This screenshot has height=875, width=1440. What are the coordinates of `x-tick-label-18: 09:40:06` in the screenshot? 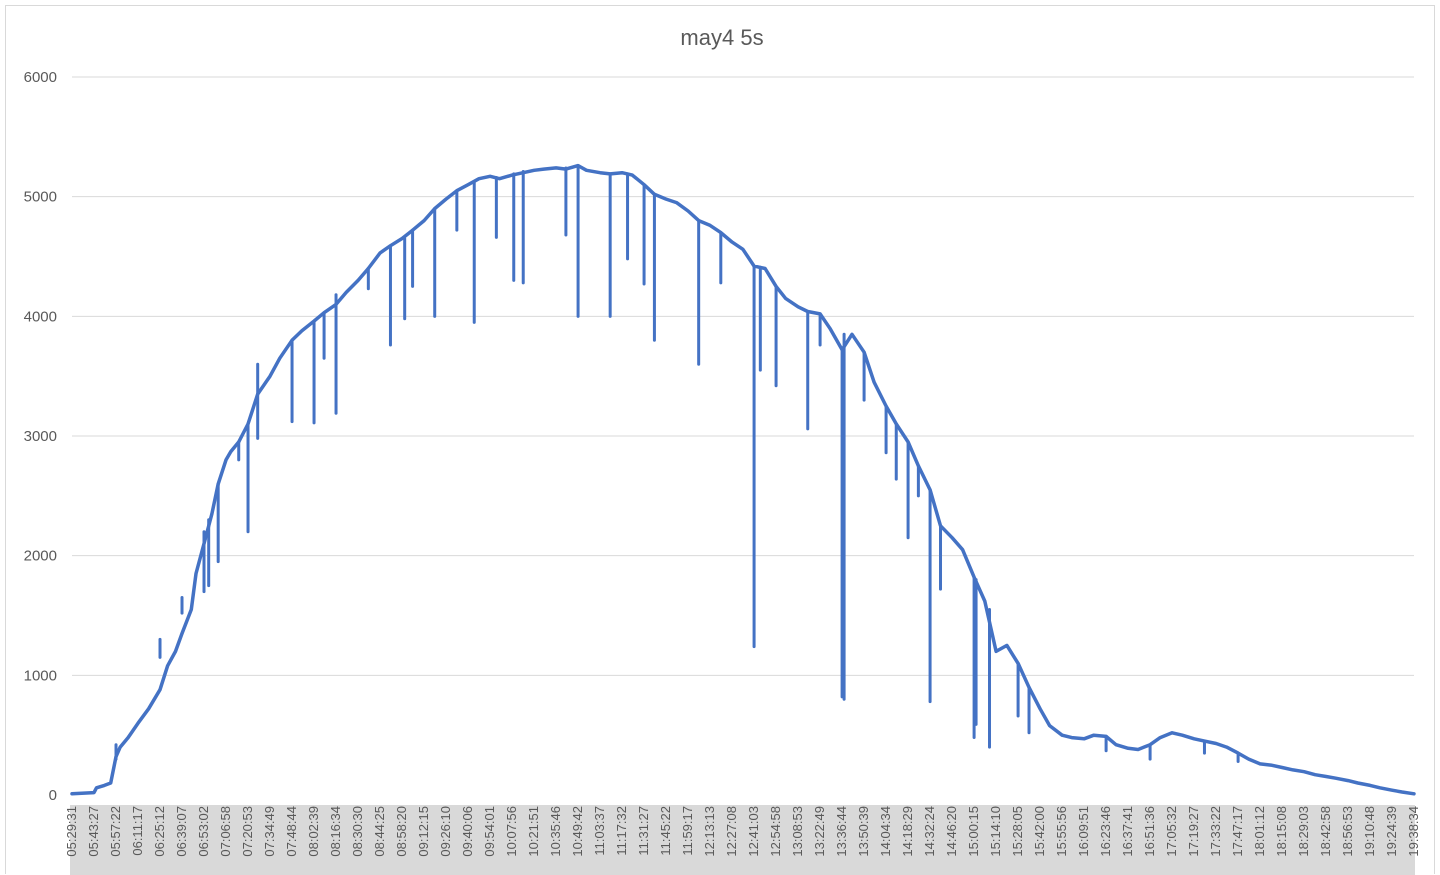 It's located at (467, 831).